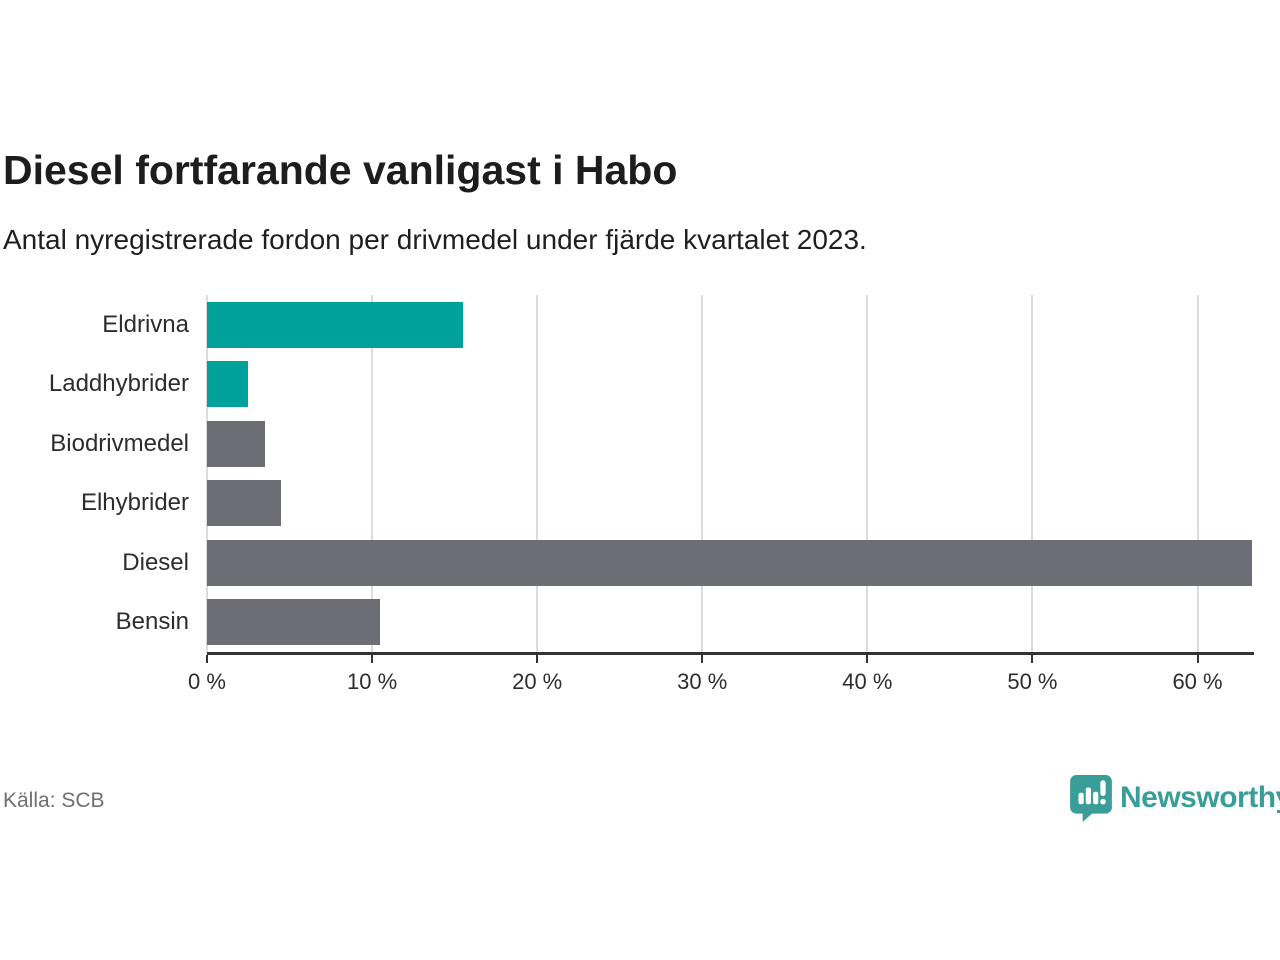 Image resolution: width=1280 pixels, height=960 pixels. I want to click on axis-tick-label: 30 %, so click(702, 681).